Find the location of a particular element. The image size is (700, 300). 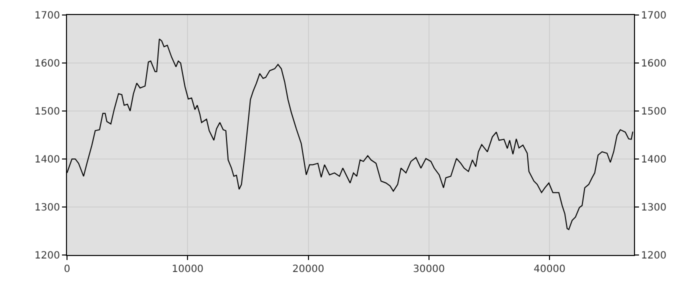

y-tick-label: 1400 is located at coordinates (47, 160).